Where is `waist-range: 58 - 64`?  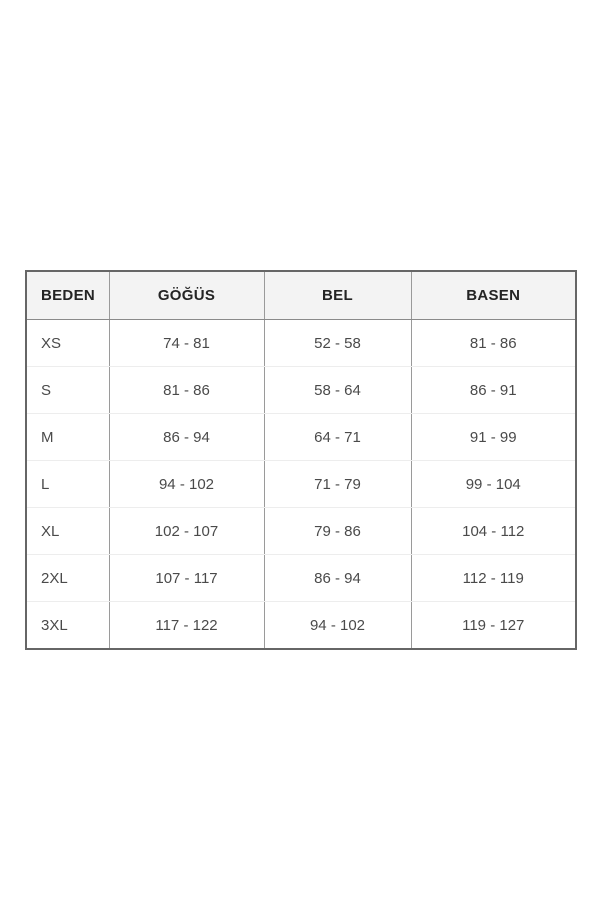 waist-range: 58 - 64 is located at coordinates (338, 390).